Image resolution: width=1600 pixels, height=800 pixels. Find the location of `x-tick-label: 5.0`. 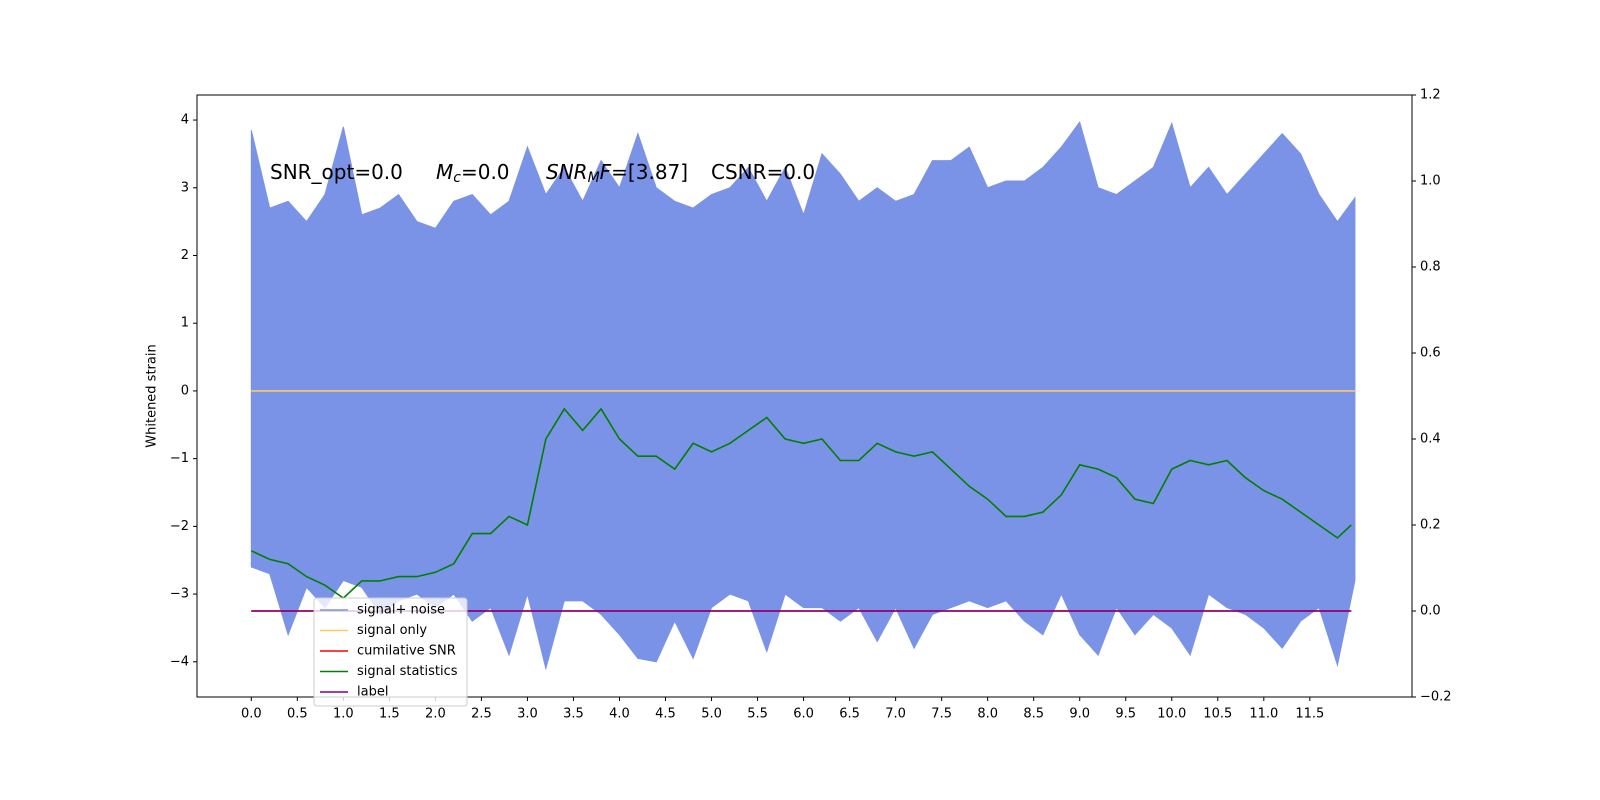

x-tick-label: 5.0 is located at coordinates (711, 714).